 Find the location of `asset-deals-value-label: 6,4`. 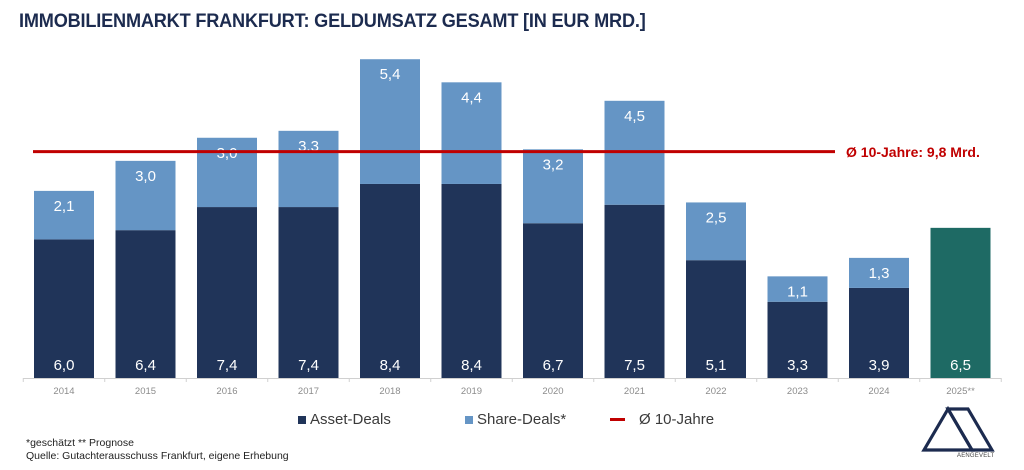

asset-deals-value-label: 6,4 is located at coordinates (145, 365).